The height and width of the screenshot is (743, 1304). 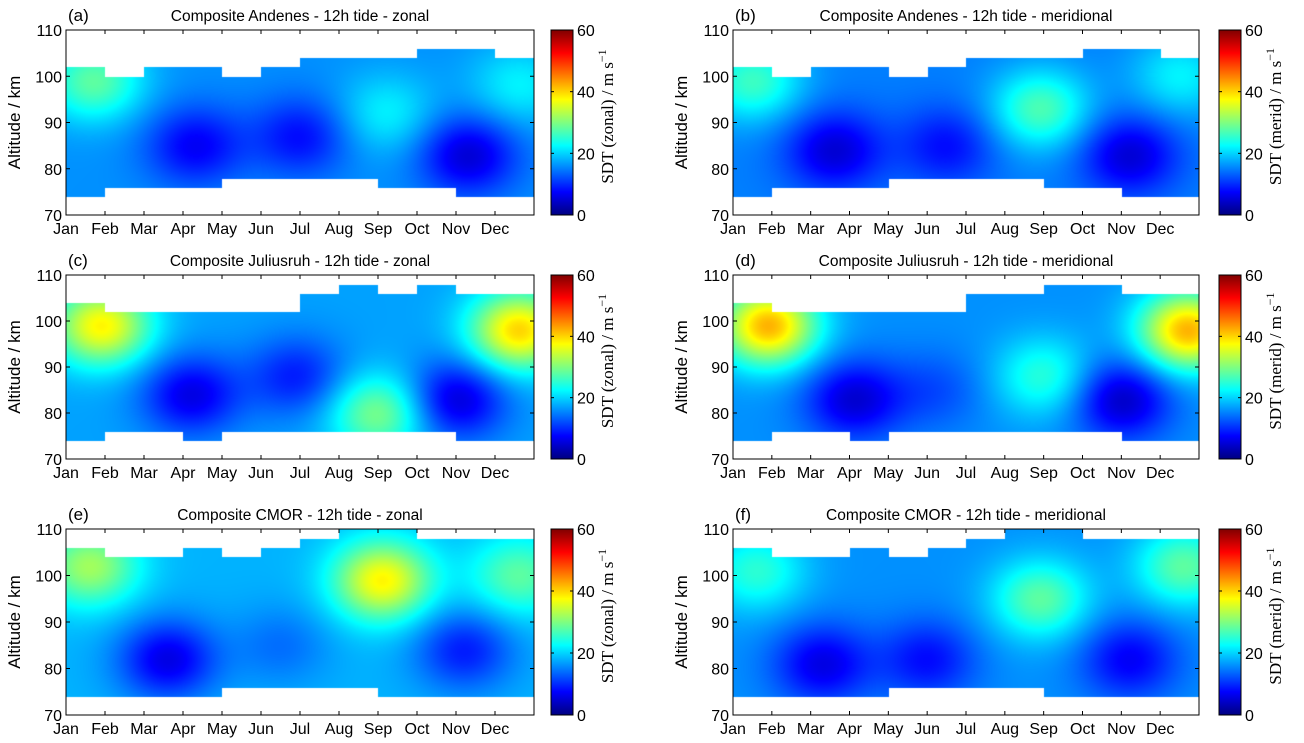 I want to click on chart-title: Composite CMOR - 12h tide - zonal, so click(x=300, y=515).